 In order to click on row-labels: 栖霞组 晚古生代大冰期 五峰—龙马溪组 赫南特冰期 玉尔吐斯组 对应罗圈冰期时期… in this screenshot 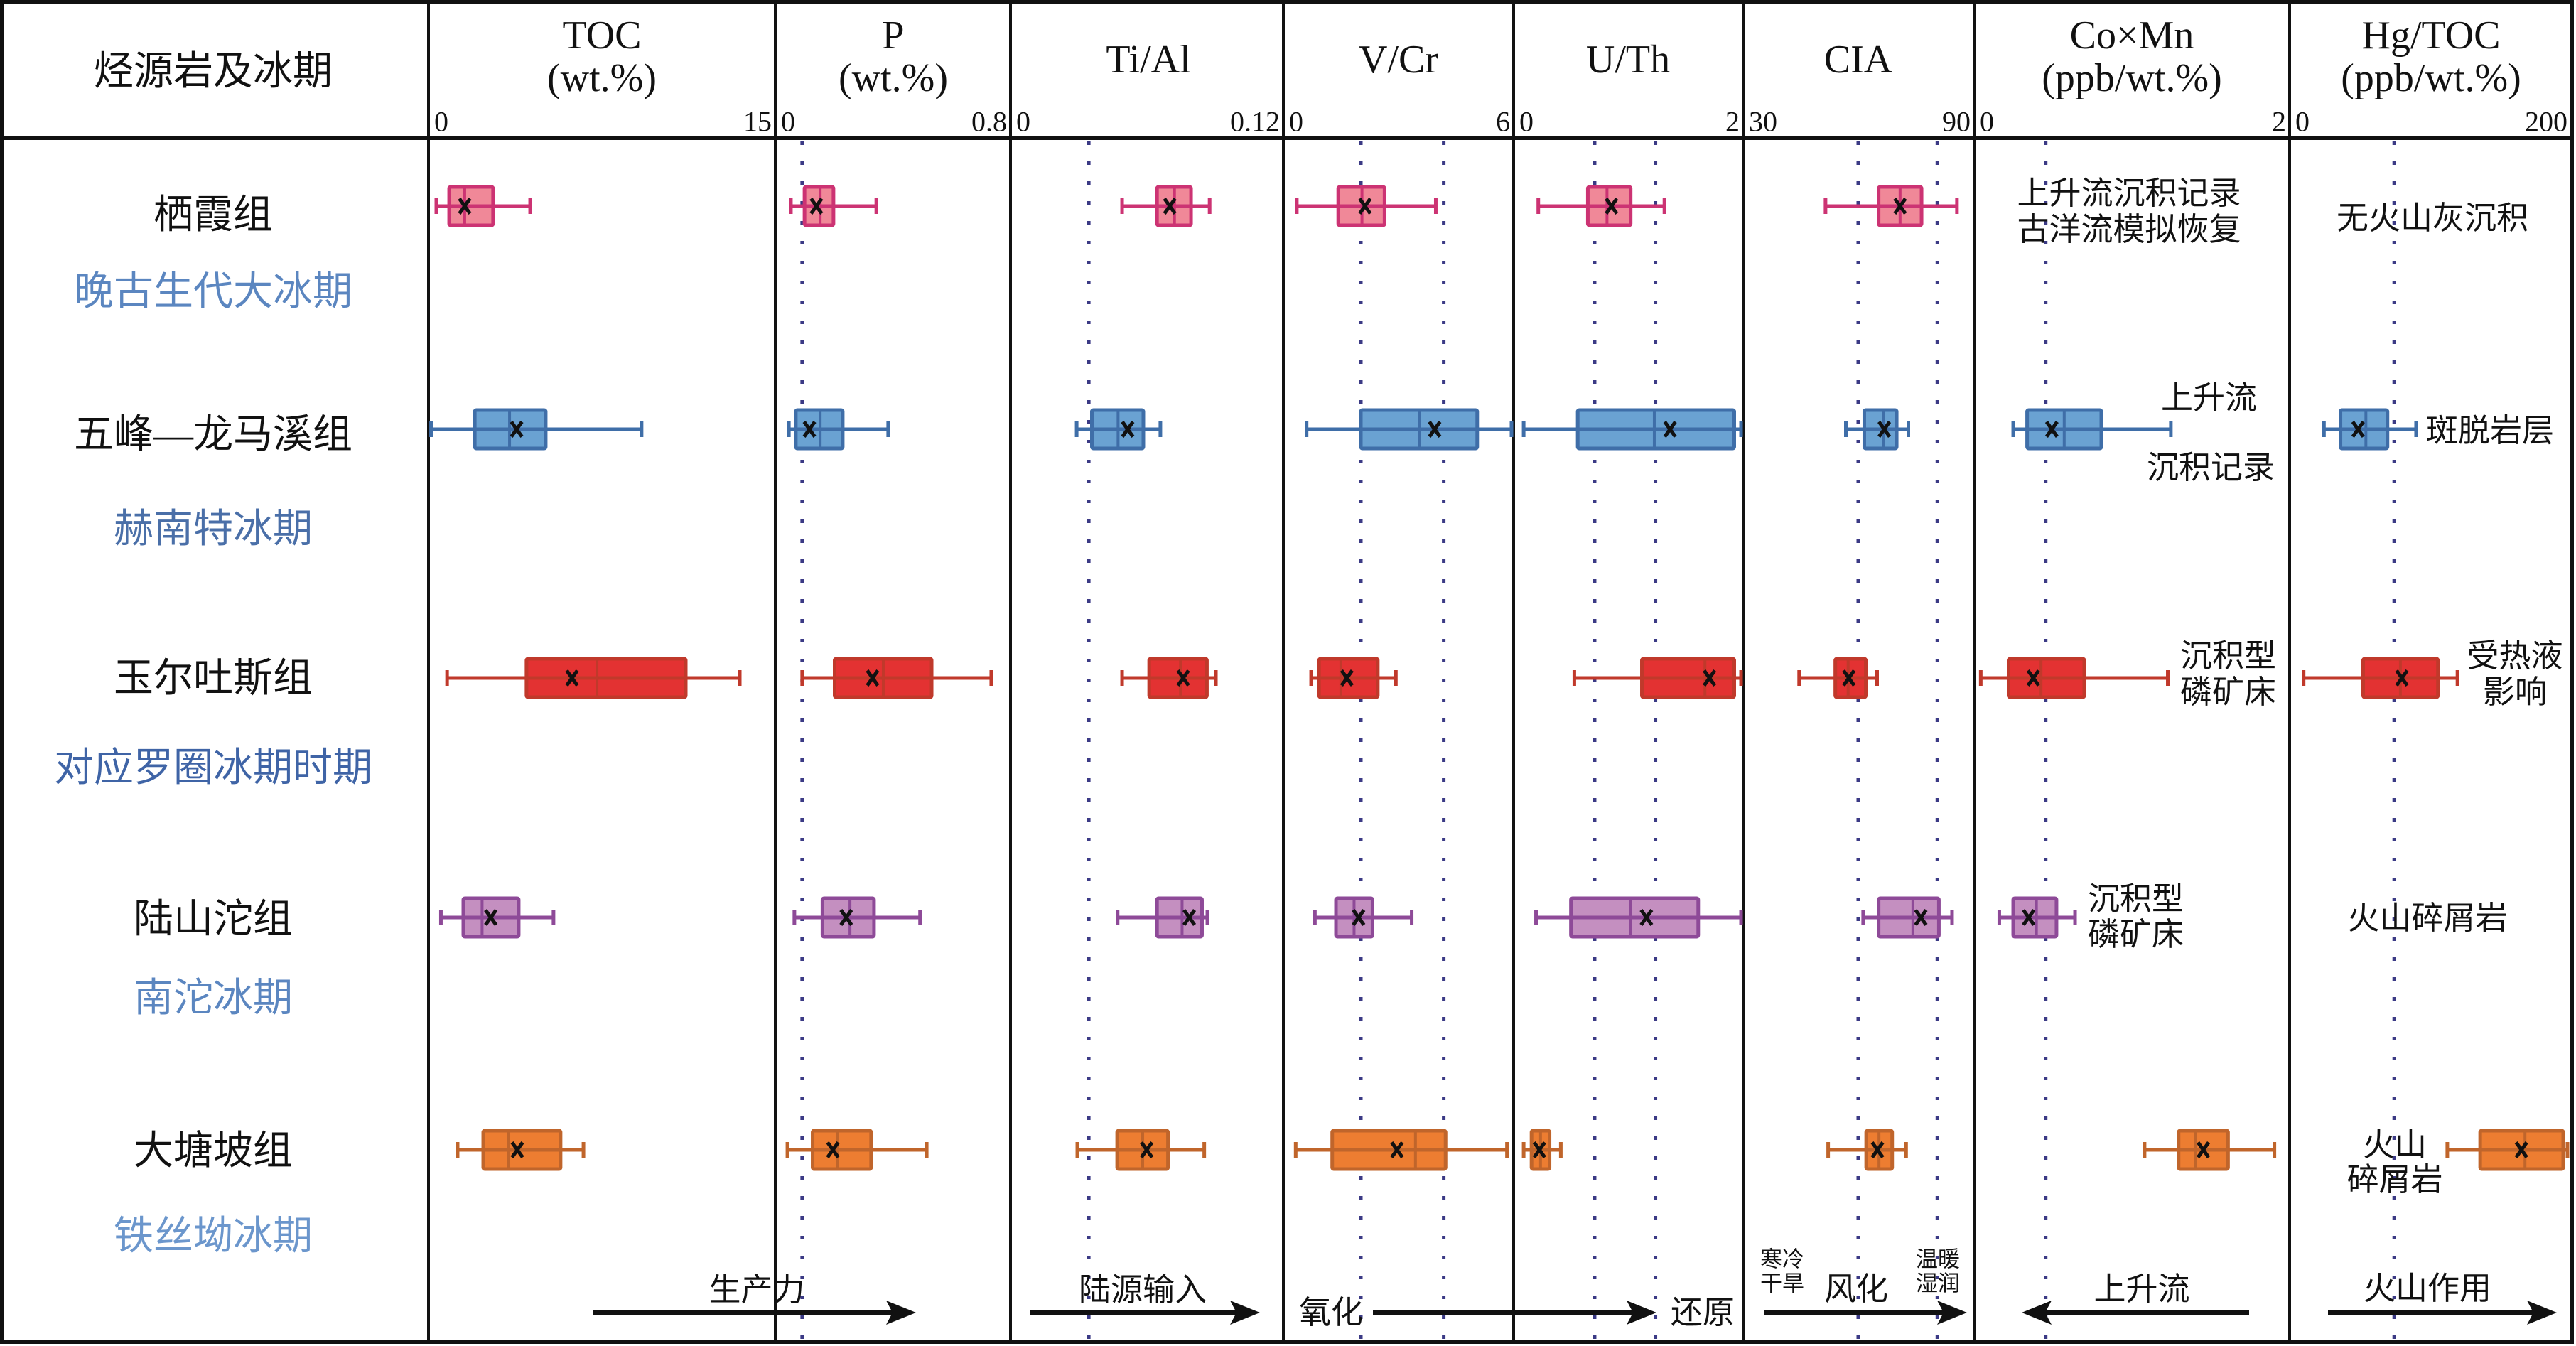, I will do `click(213, 726)`.